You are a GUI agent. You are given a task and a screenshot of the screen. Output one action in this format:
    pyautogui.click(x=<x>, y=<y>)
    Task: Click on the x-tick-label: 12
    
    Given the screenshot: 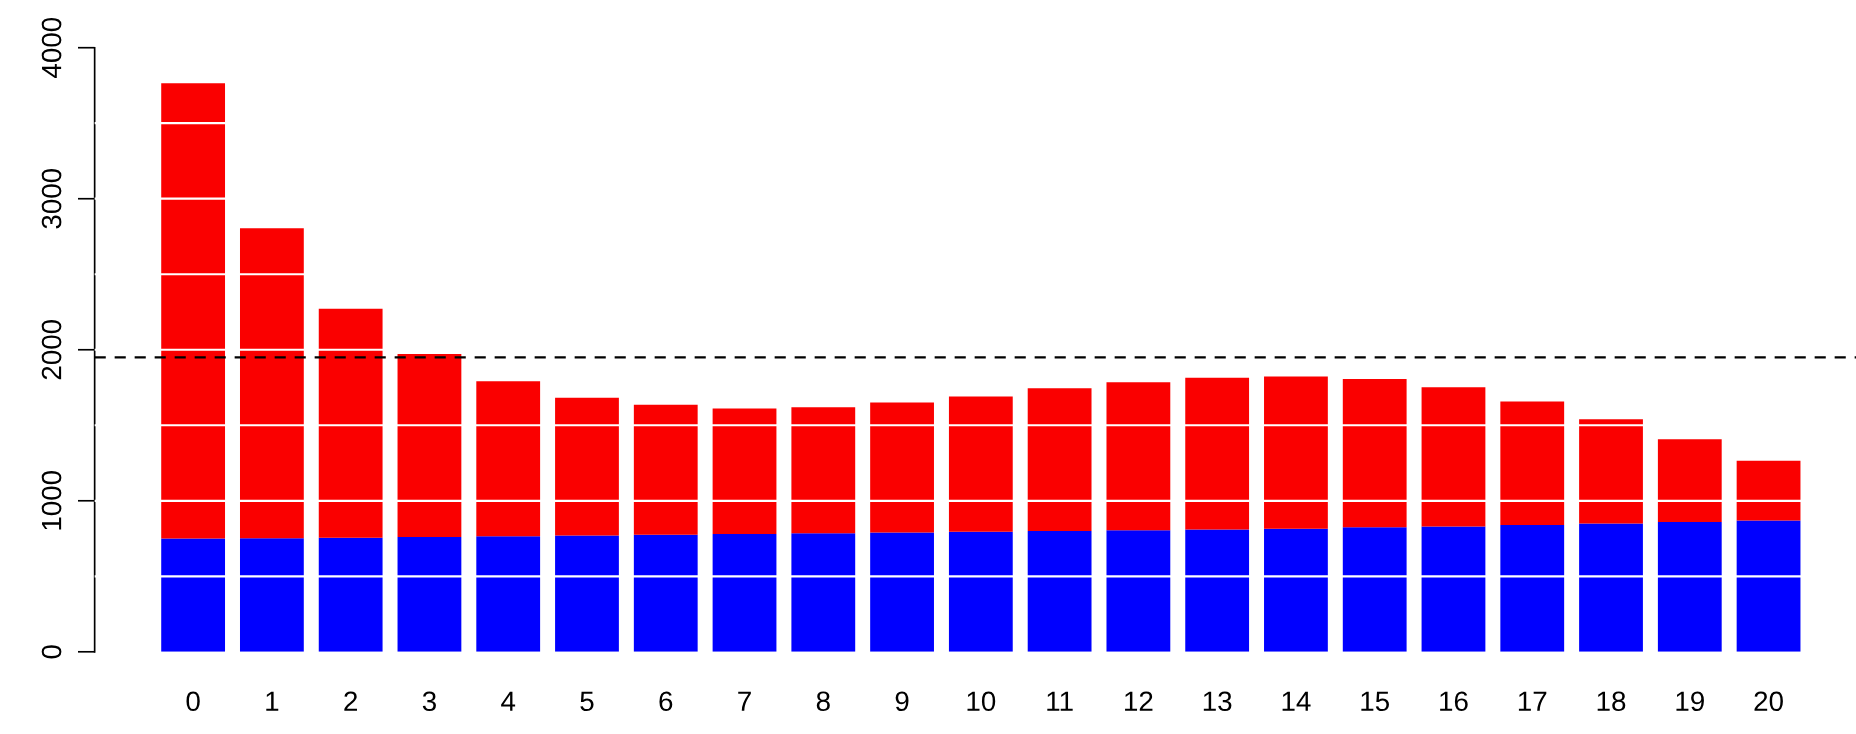 What is the action you would take?
    pyautogui.click(x=1139, y=701)
    